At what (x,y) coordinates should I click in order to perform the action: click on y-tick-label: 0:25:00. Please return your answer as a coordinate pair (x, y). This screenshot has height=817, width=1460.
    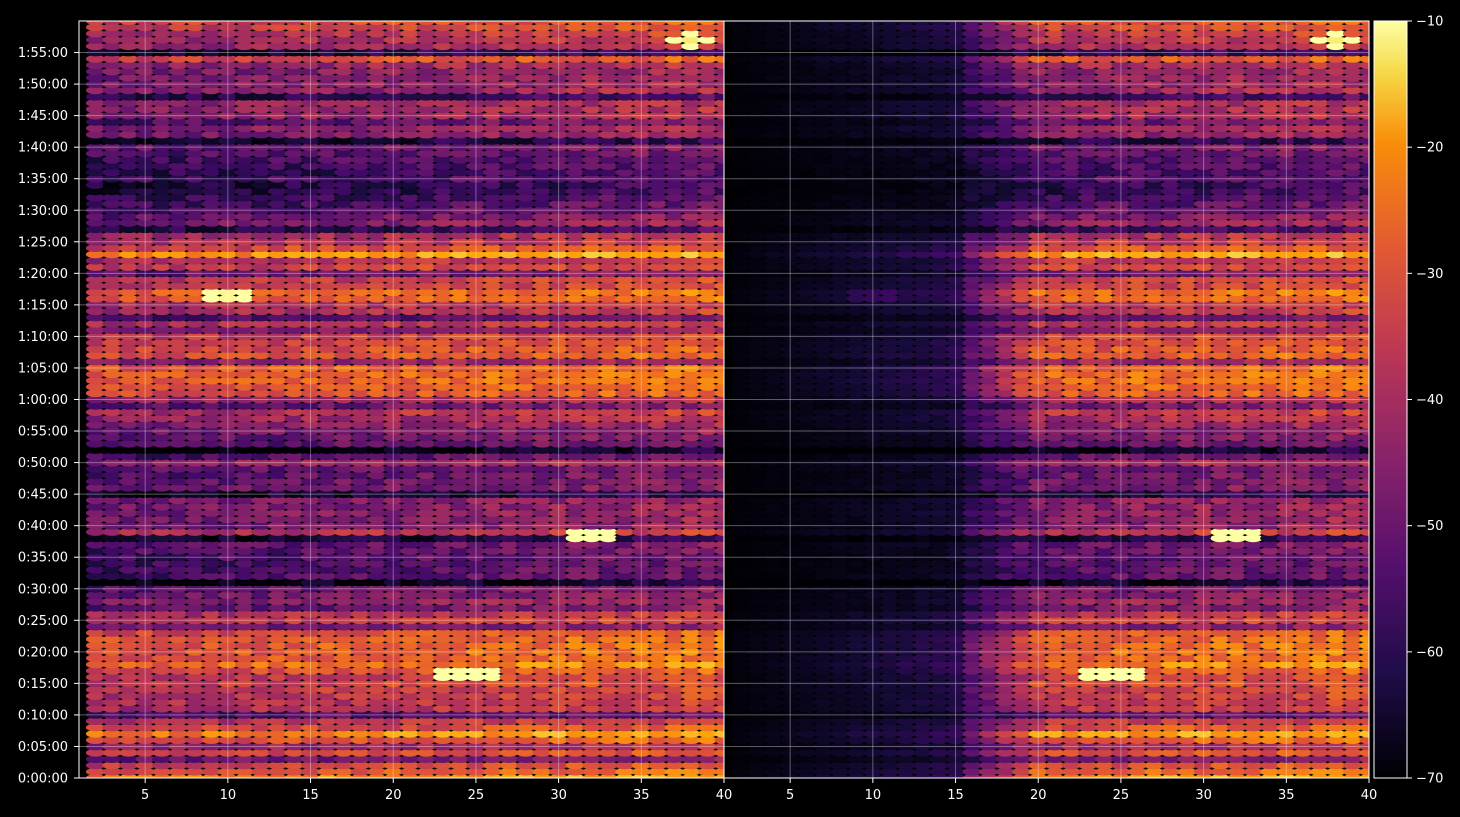
    Looking at the image, I should click on (43, 621).